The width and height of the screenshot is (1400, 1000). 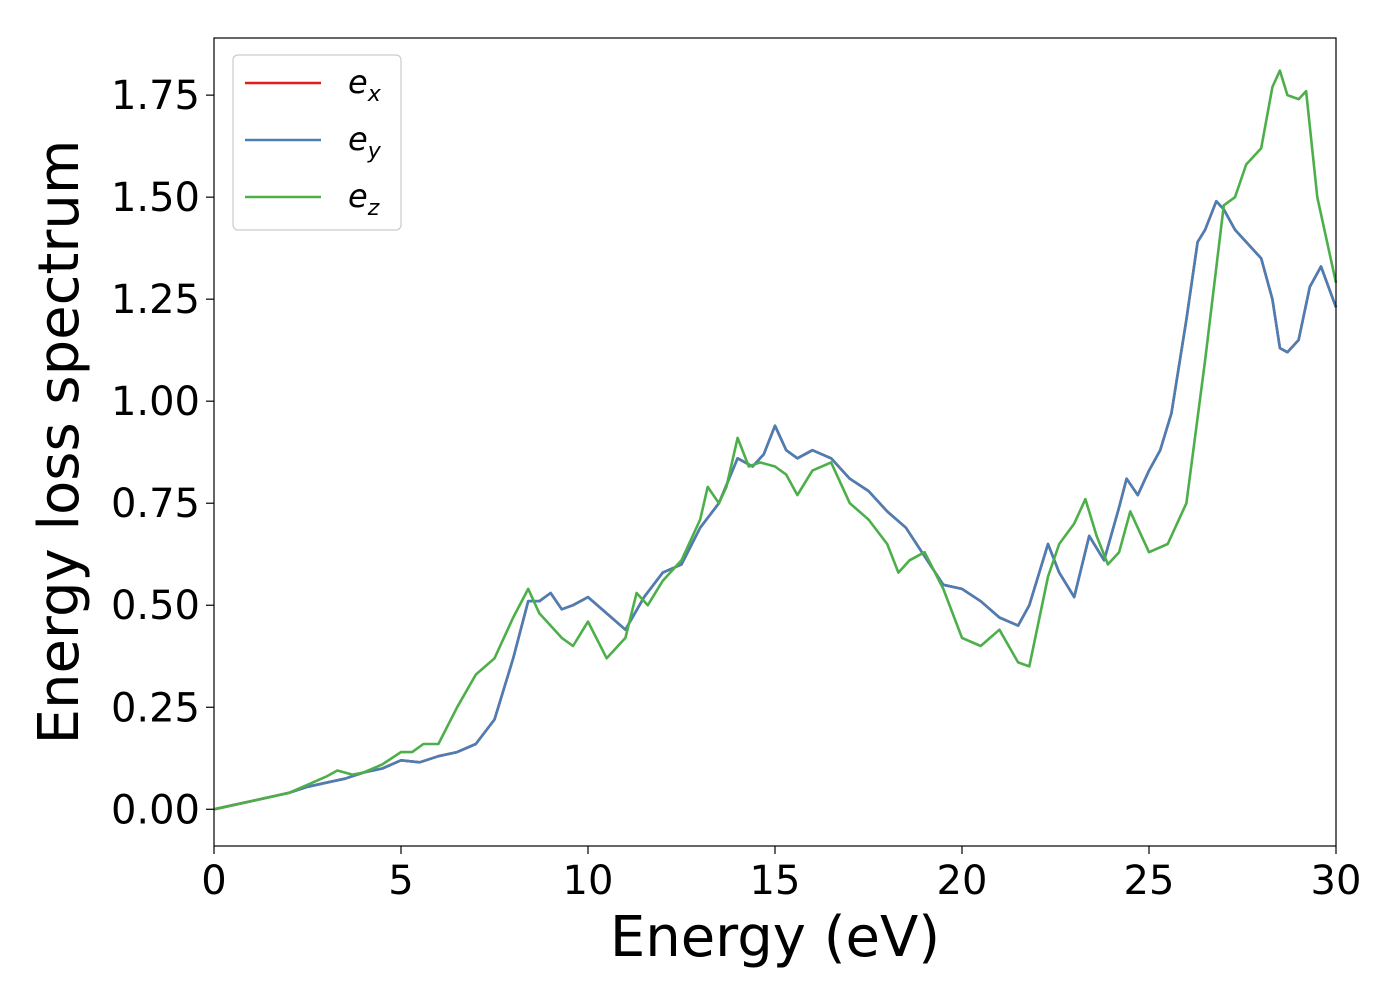 What do you see at coordinates (155, 810) in the screenshot?
I see `y-tick-label: 0.00` at bounding box center [155, 810].